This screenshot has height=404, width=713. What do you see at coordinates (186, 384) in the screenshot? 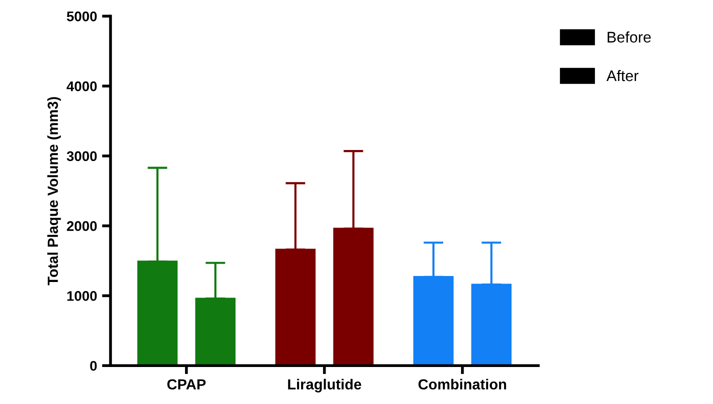
I see `x-tick-label: CPAP` at bounding box center [186, 384].